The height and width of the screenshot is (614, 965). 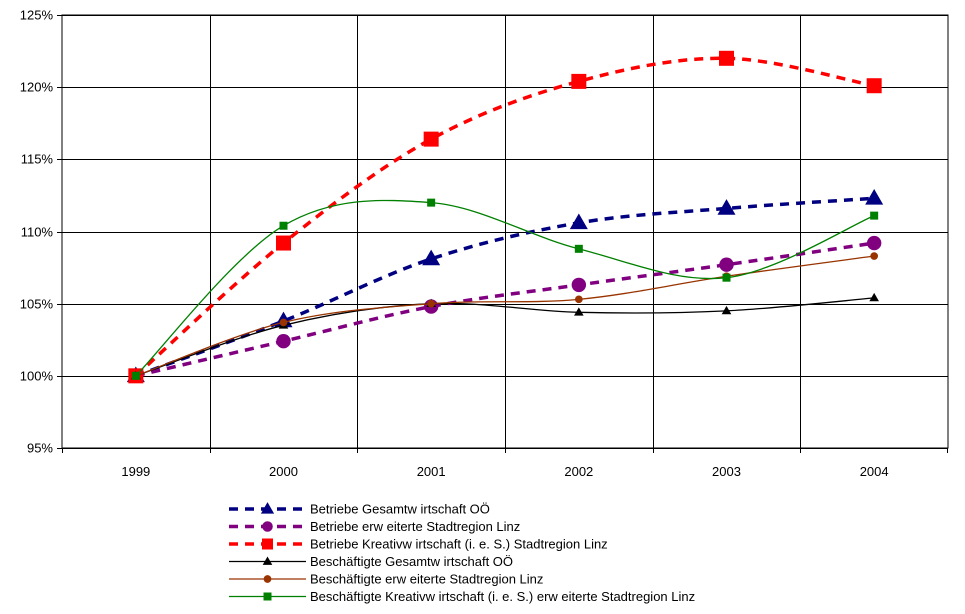 I want to click on y-tick-label: 95%, so click(x=40, y=448).